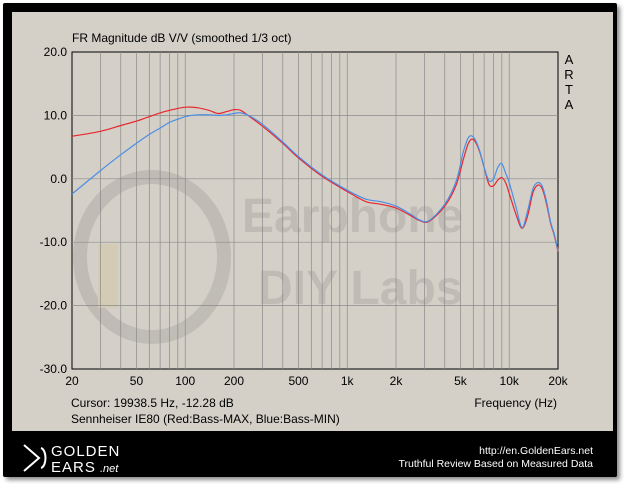 The width and height of the screenshot is (629, 488). I want to click on x-tick-label: 20k, so click(558, 381).